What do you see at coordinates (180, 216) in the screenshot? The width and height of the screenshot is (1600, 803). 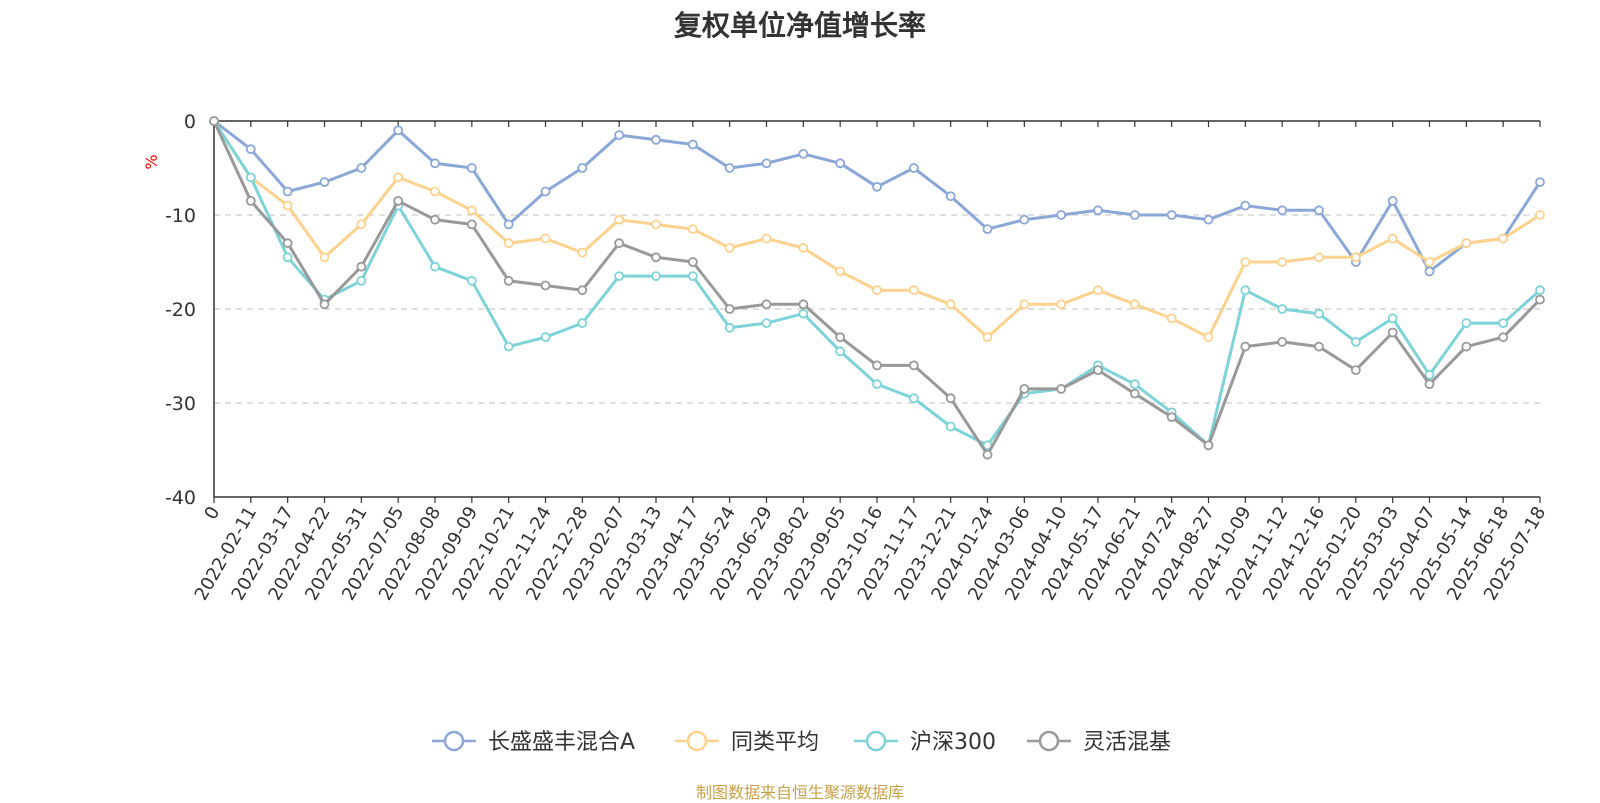 I see `y-tick-label: -10` at bounding box center [180, 216].